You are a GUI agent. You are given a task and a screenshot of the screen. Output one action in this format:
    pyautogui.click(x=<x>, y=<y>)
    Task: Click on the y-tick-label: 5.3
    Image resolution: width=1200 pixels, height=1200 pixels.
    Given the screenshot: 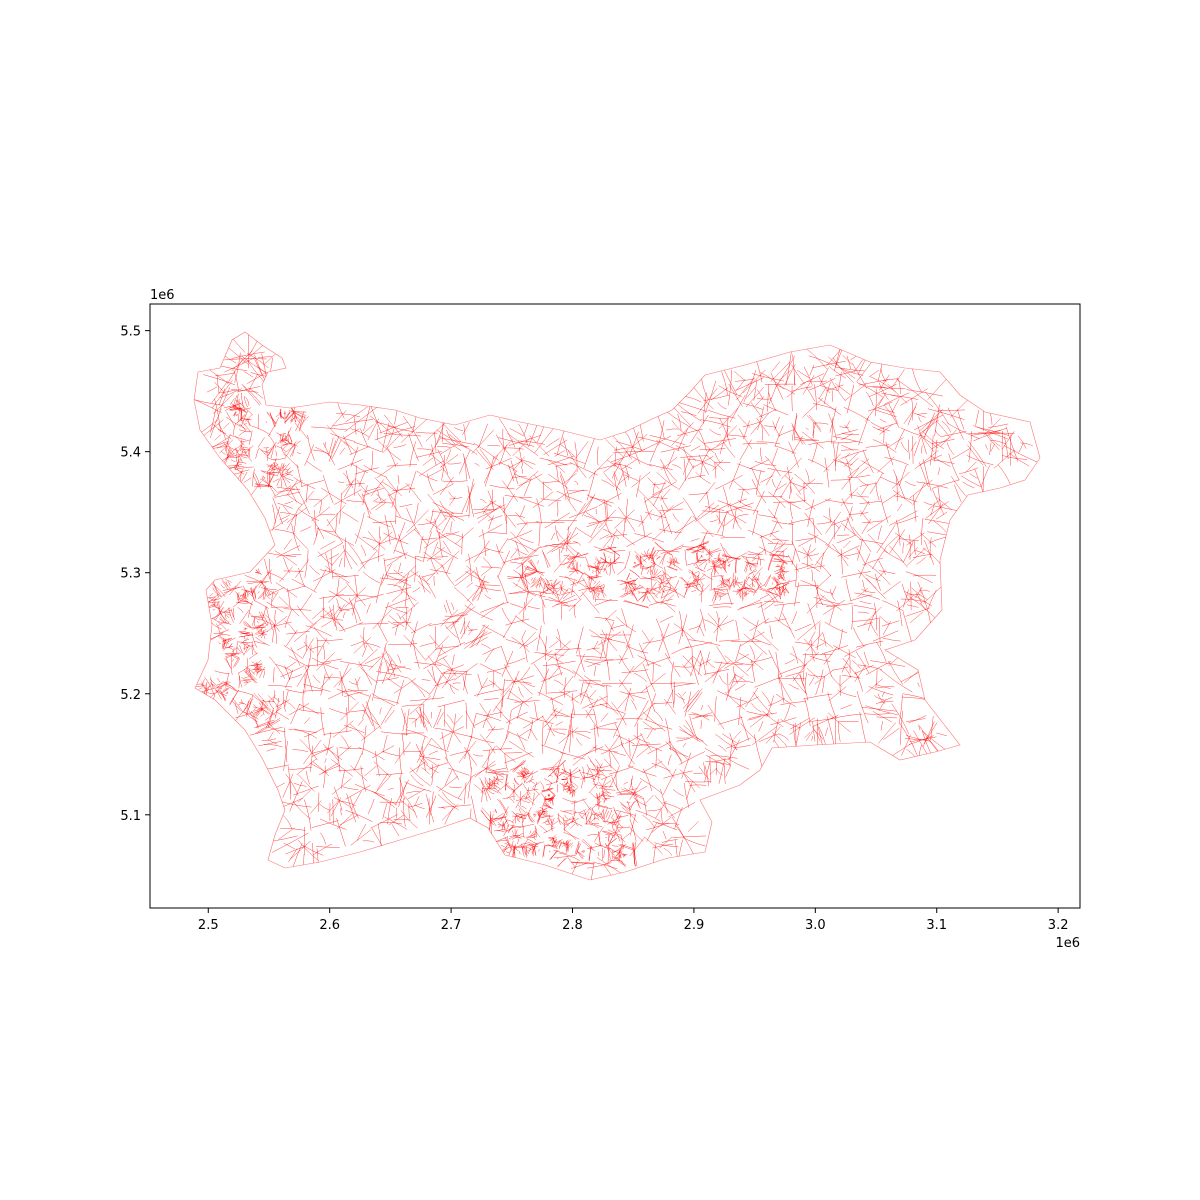 What is the action you would take?
    pyautogui.click(x=130, y=574)
    